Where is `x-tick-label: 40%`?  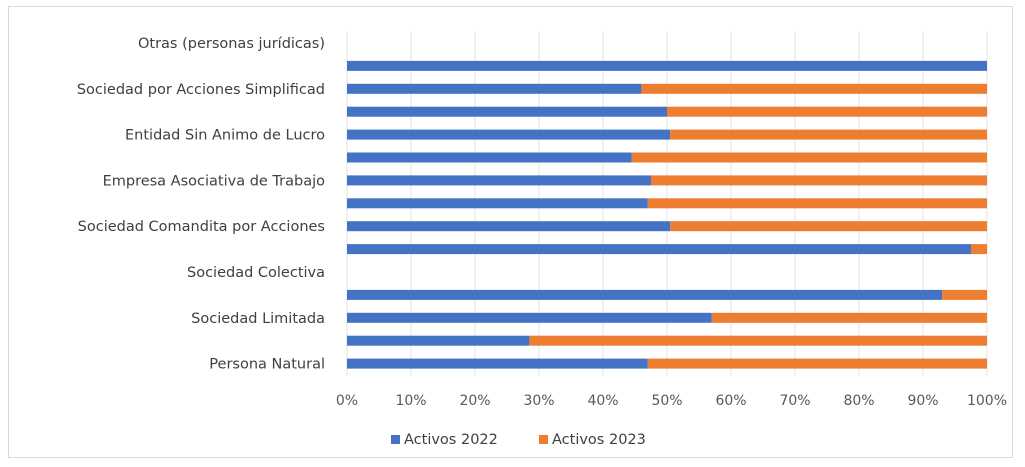 x-tick-label: 40% is located at coordinates (602, 401).